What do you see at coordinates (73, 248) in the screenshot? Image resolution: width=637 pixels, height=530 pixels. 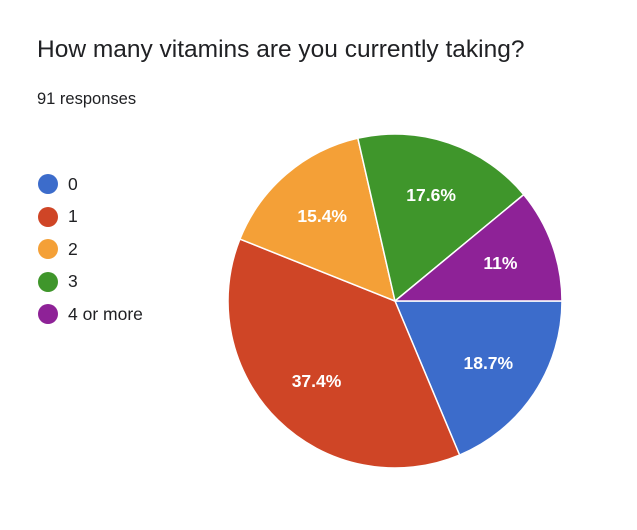 I see `legend-label: 2` at bounding box center [73, 248].